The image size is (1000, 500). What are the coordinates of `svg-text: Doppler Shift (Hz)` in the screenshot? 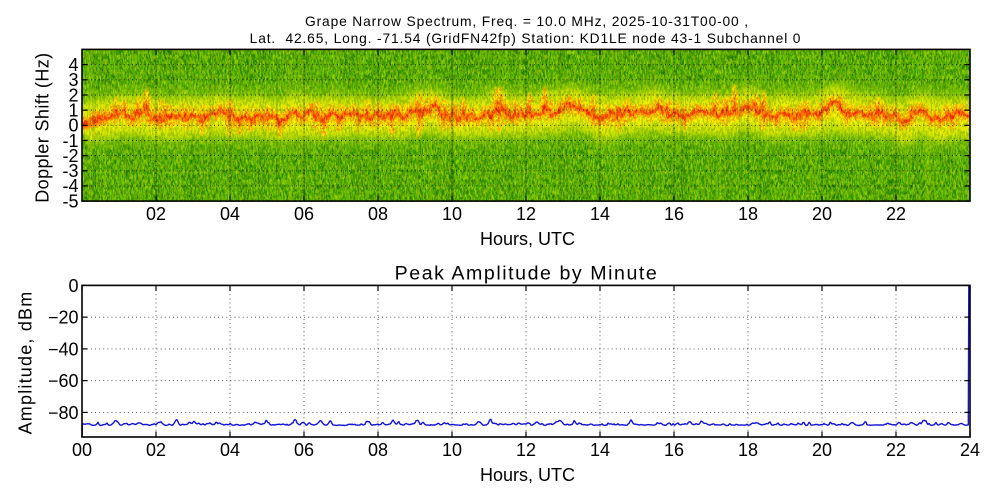 It's located at (43, 127).